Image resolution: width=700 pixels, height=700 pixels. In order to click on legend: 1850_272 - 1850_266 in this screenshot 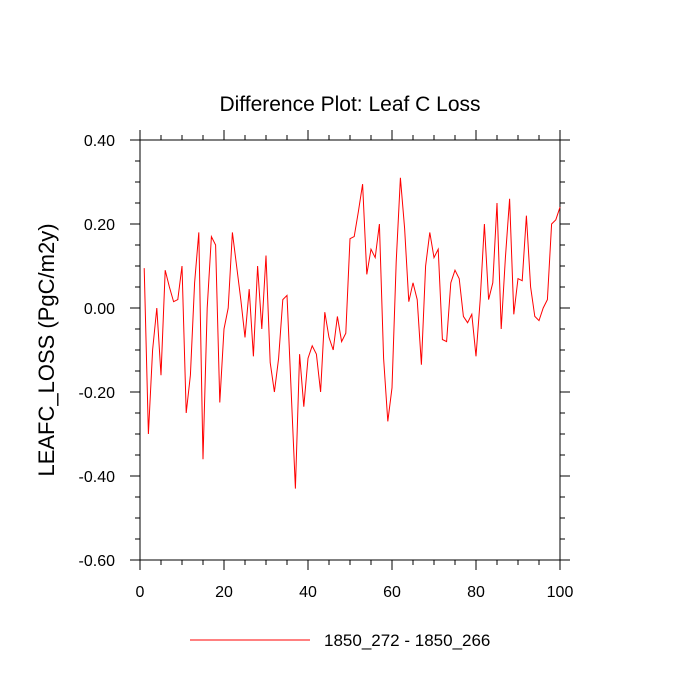, I will do `click(340, 640)`.